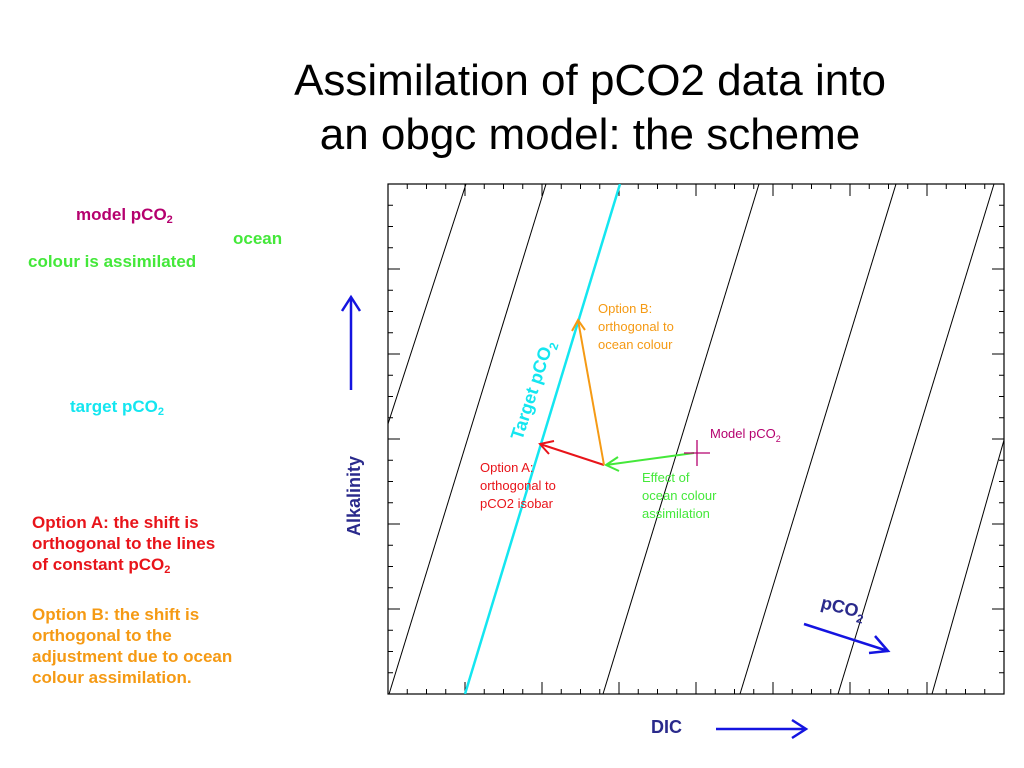 The height and width of the screenshot is (768, 1024). Describe the element at coordinates (879, 645) in the screenshot. I see `pco2-direction-arrow-head` at that location.